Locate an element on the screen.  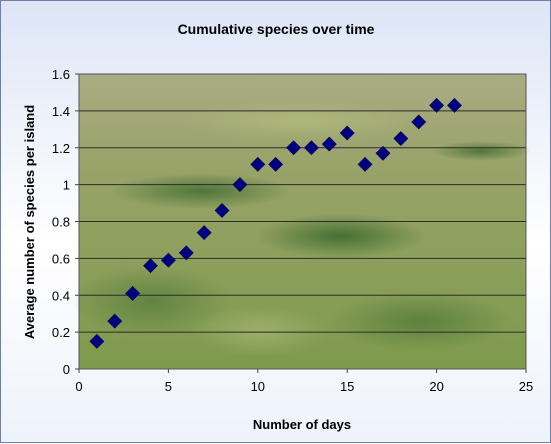
x-axis-ticks: 0 5 10 15 20 25 is located at coordinates (304, 381).